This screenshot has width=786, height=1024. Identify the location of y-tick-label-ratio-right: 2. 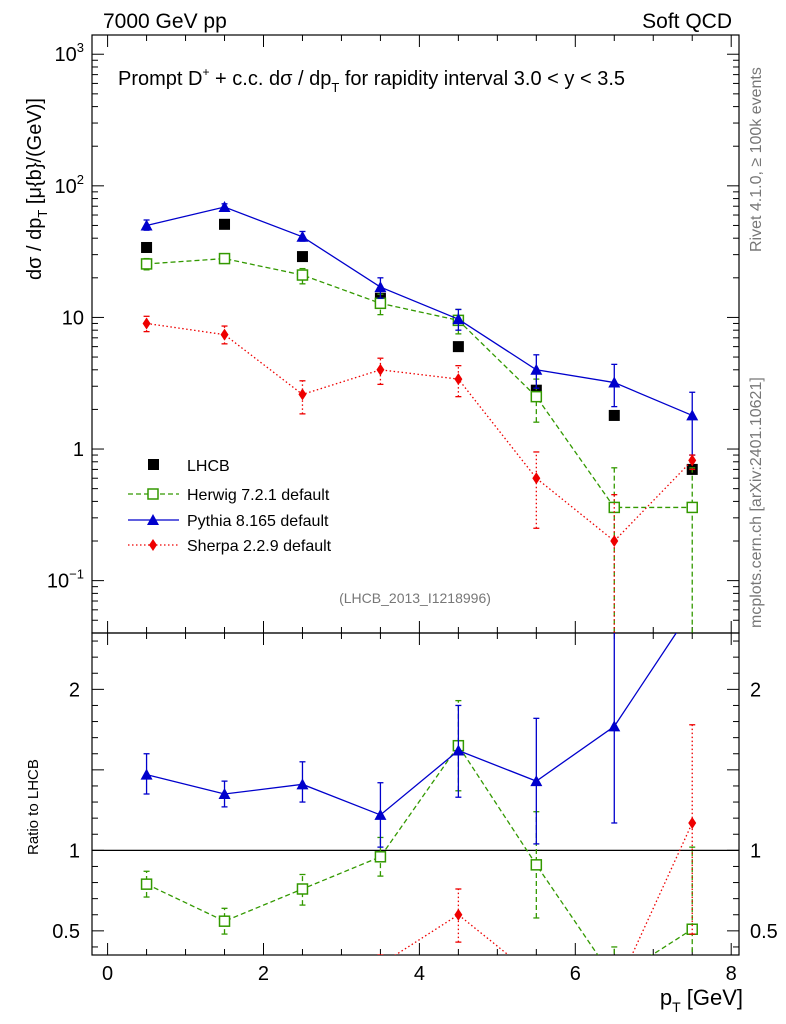
(755, 690).